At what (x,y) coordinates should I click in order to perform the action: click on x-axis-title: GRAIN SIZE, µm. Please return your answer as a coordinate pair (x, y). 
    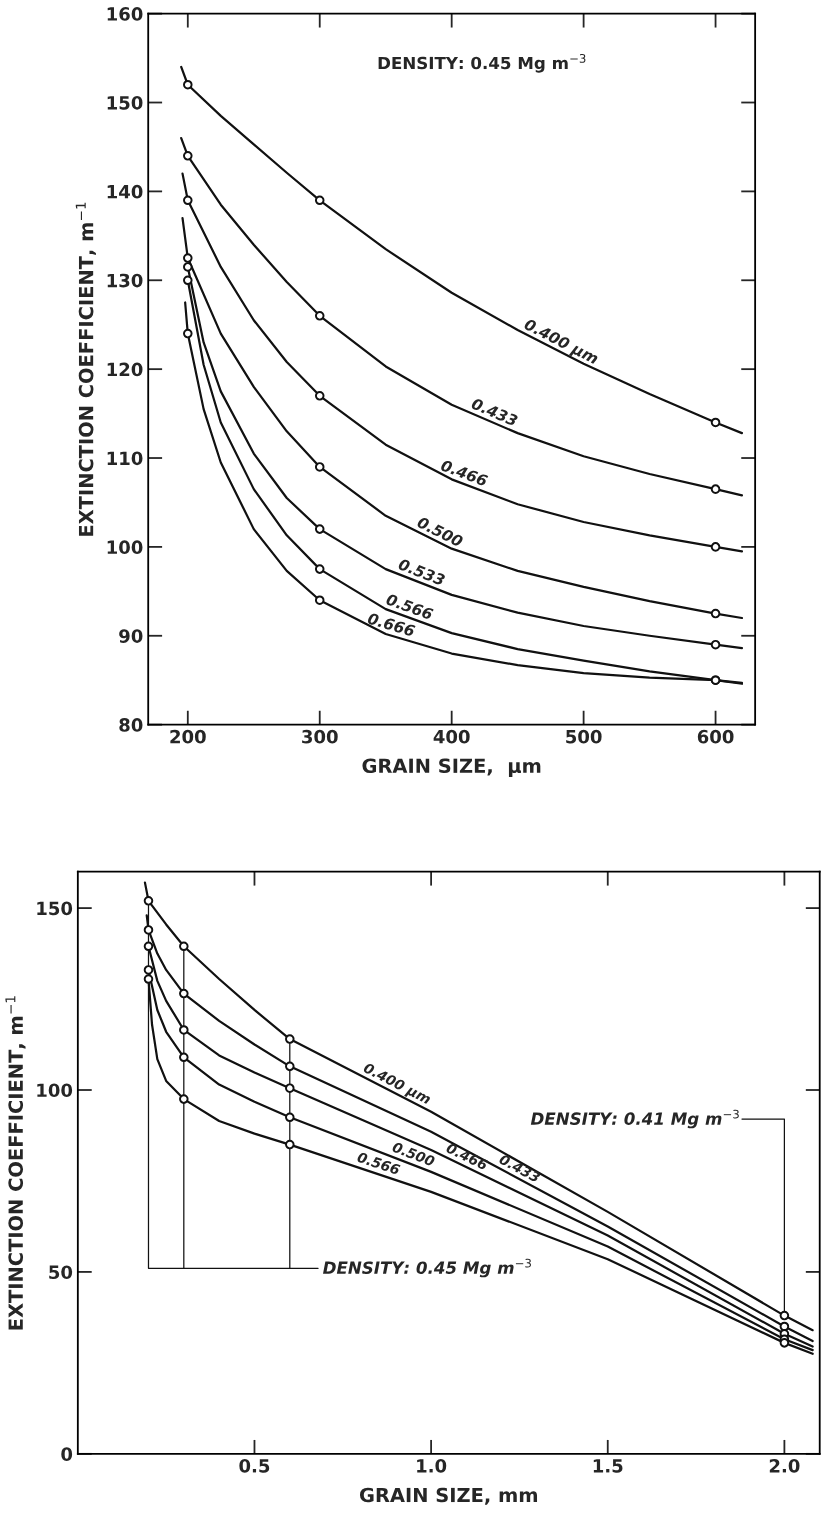
    Looking at the image, I should click on (451, 767).